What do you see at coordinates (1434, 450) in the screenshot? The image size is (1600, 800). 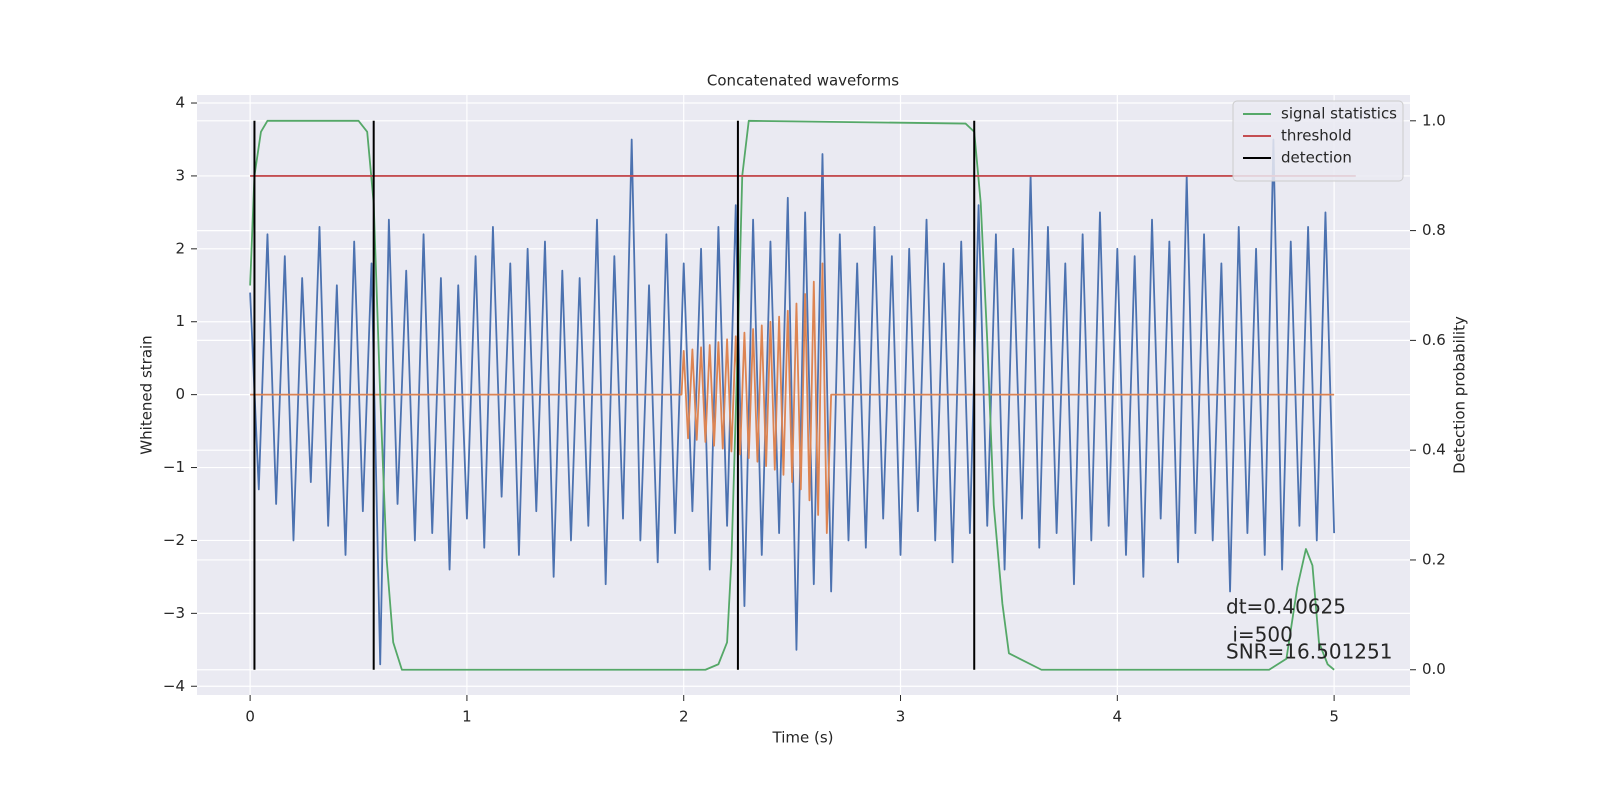 I see `y2-tick-label: 0.4` at bounding box center [1434, 450].